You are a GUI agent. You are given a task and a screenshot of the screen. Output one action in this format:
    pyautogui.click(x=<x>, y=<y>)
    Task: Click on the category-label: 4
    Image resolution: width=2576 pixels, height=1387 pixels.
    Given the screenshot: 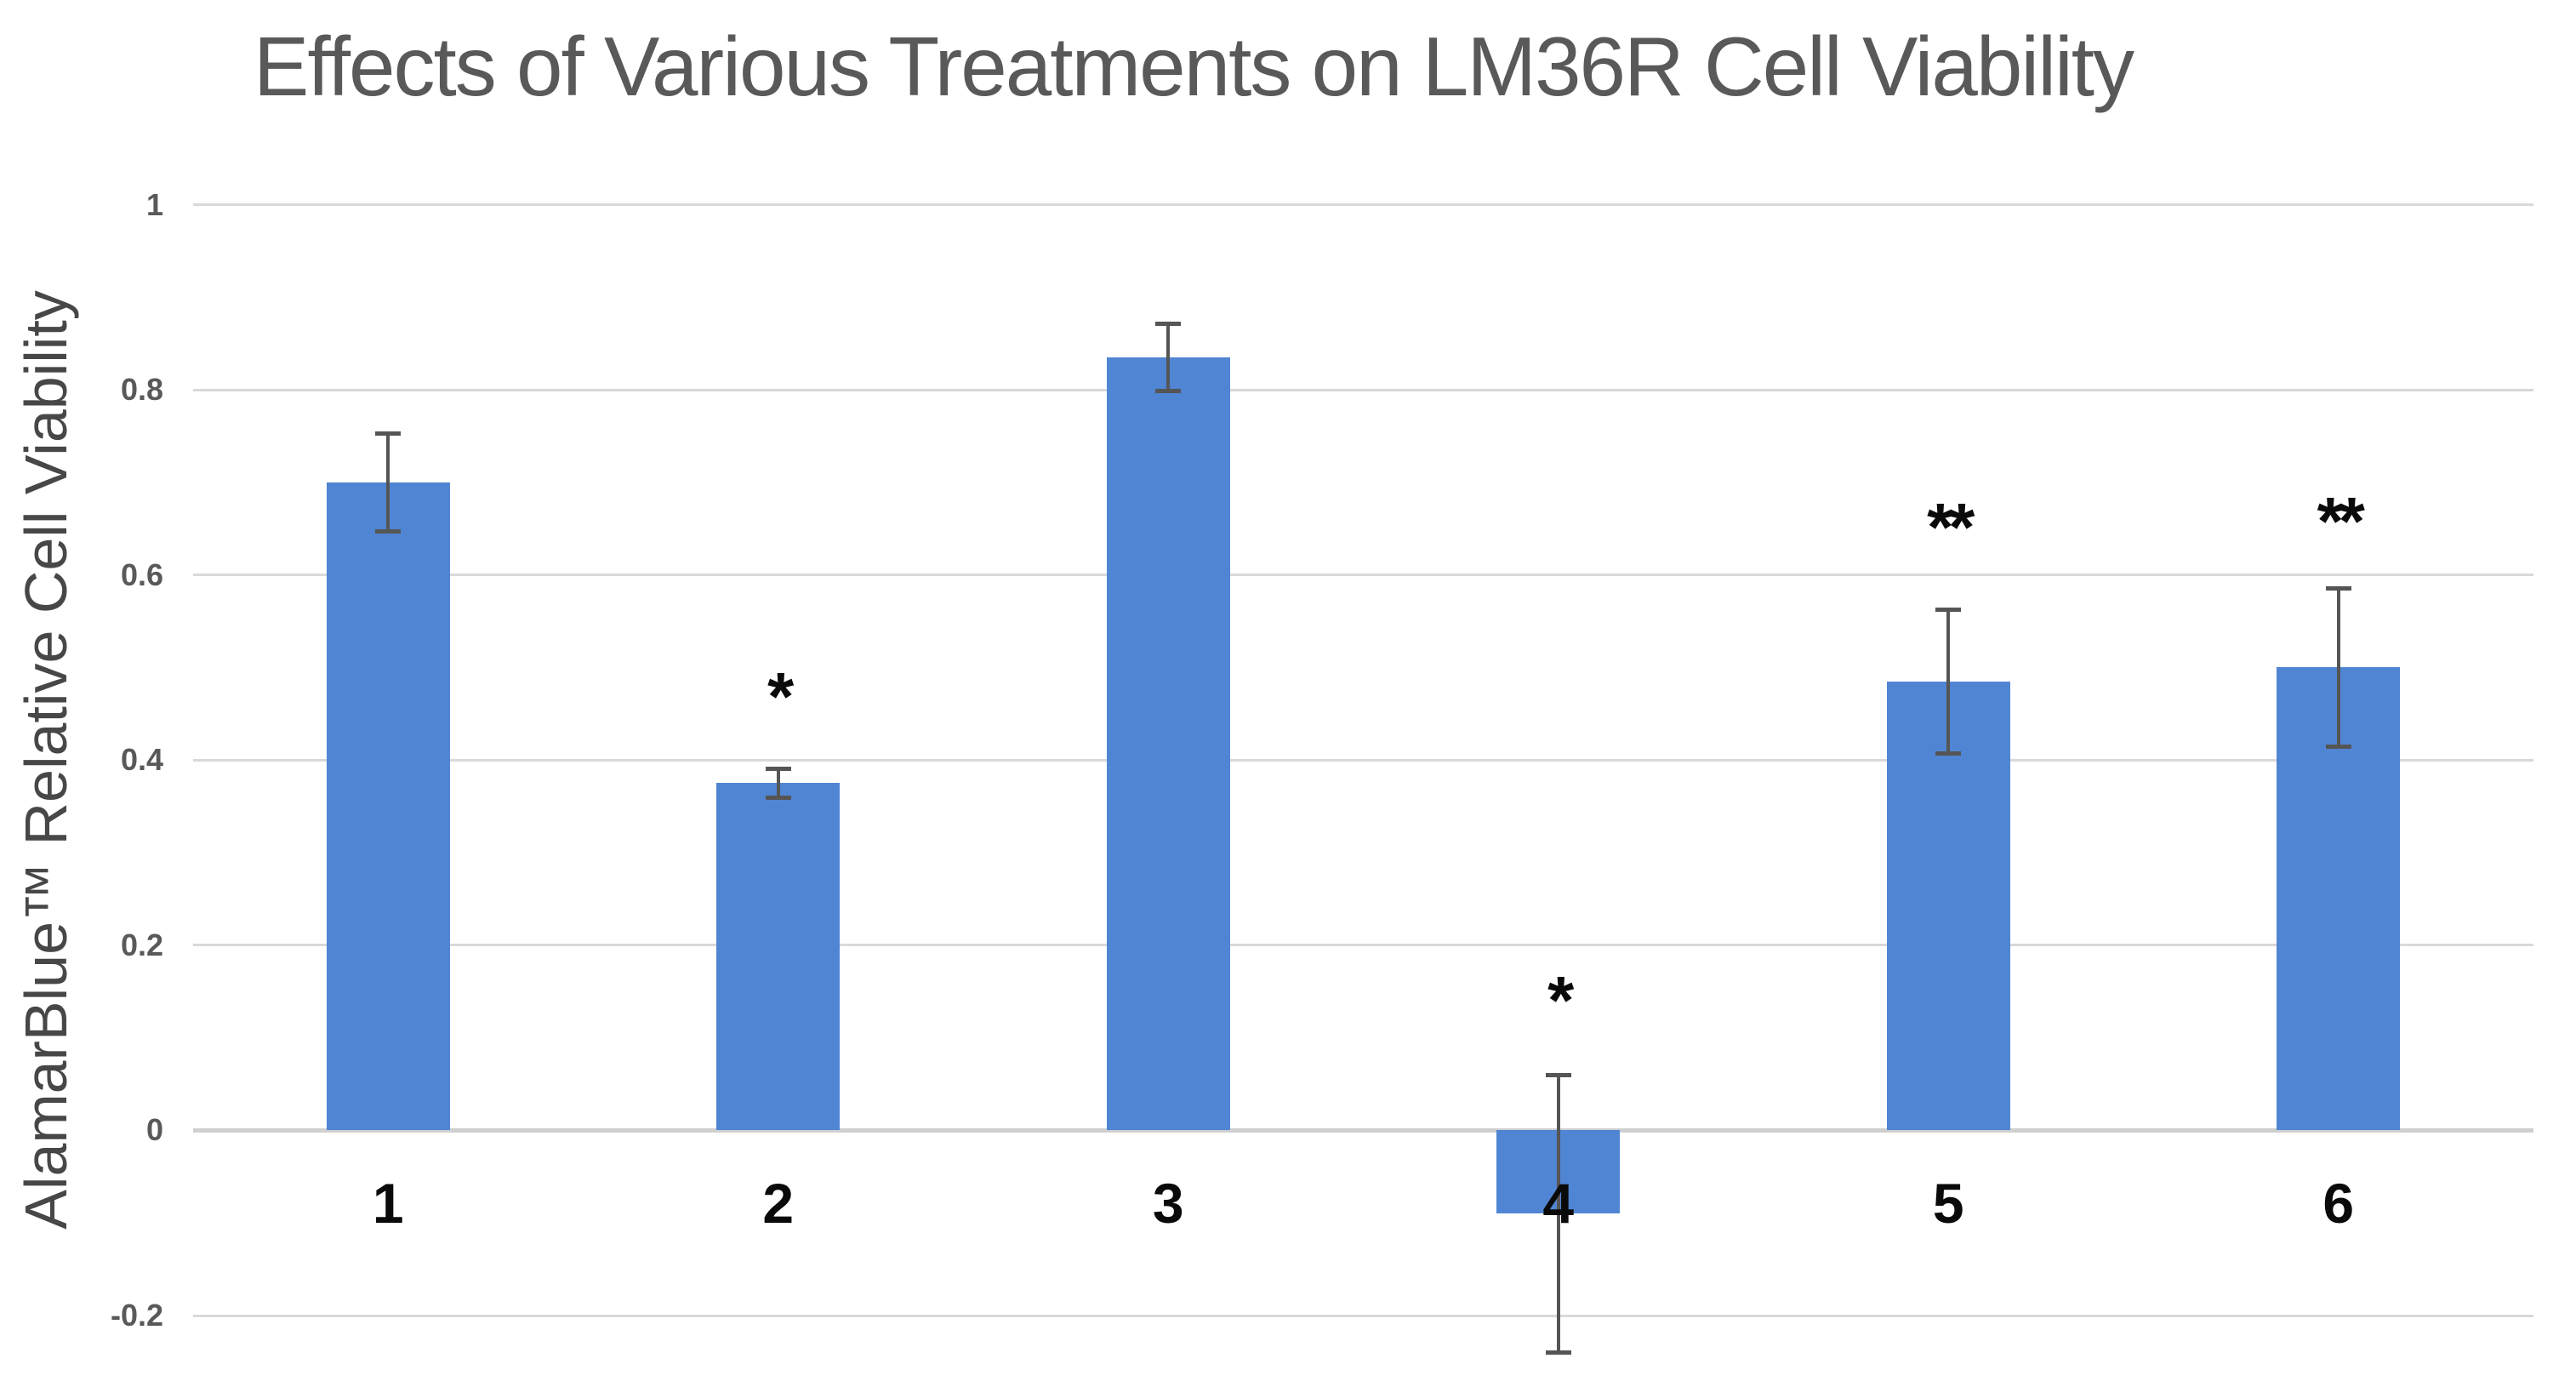 What is the action you would take?
    pyautogui.click(x=1559, y=1203)
    